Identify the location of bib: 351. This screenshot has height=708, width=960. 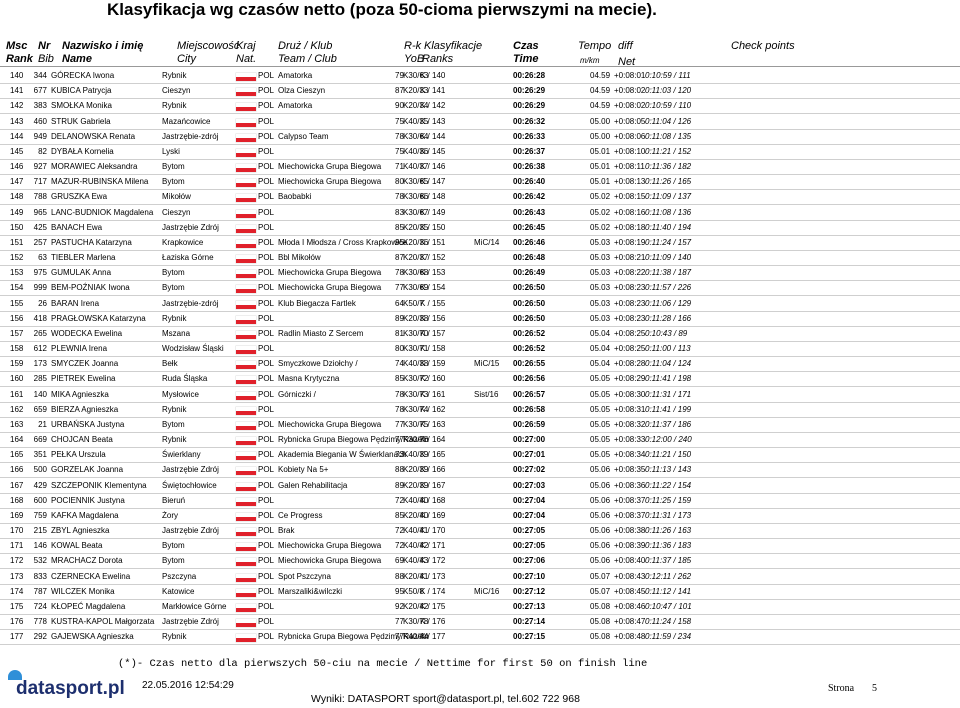
(40, 455).